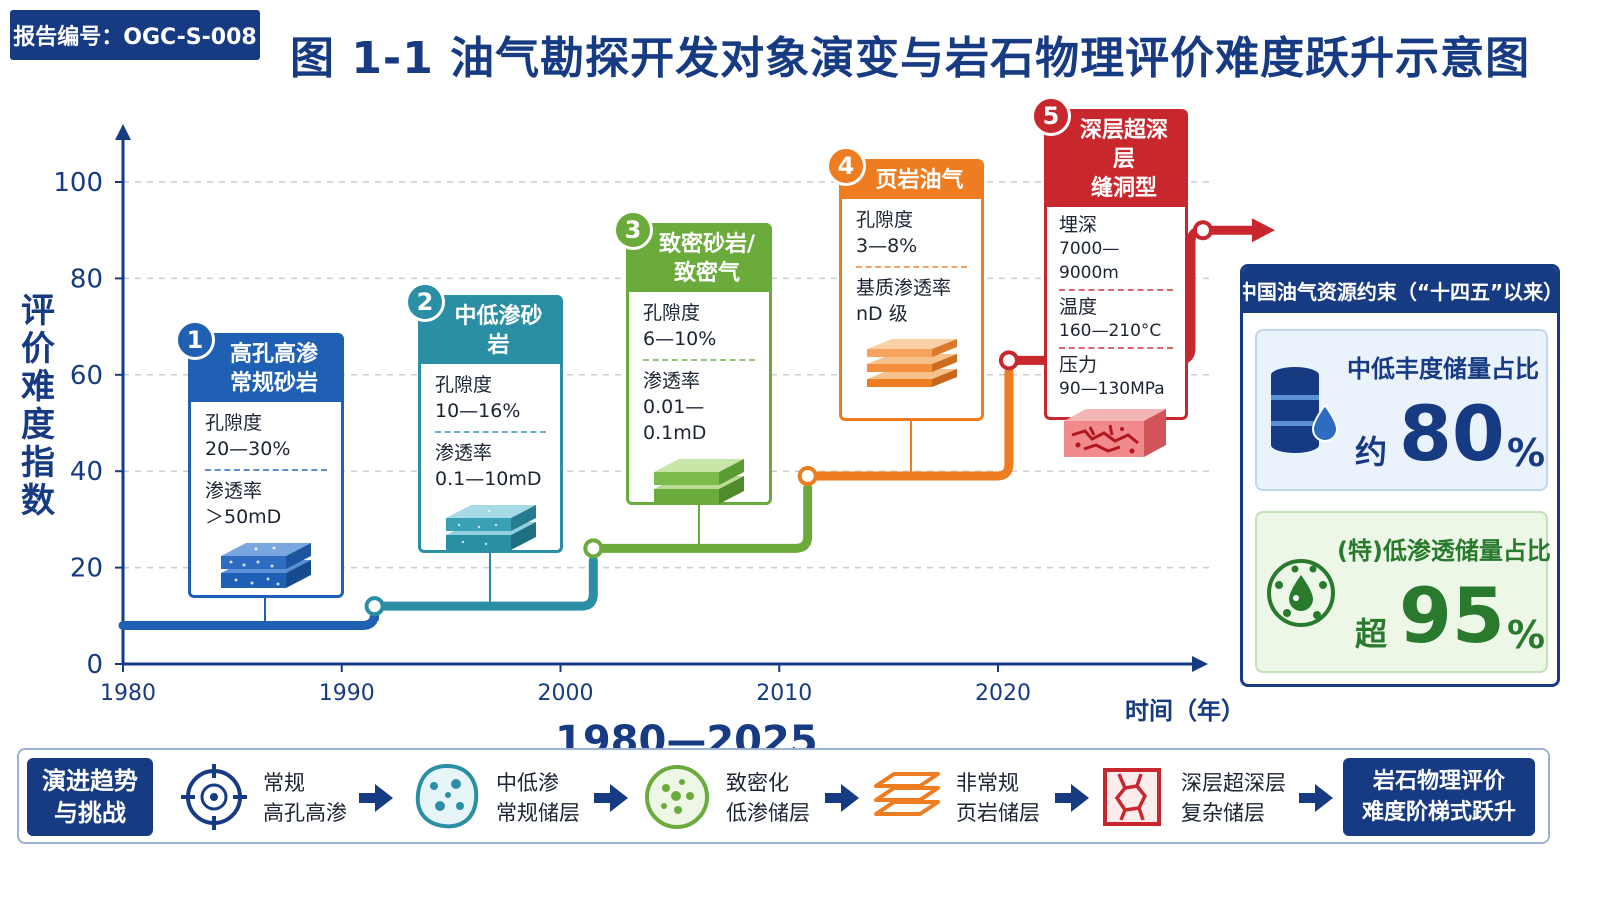  Describe the element at coordinates (266, 565) in the screenshot. I see `sandstone-block-icon` at that location.